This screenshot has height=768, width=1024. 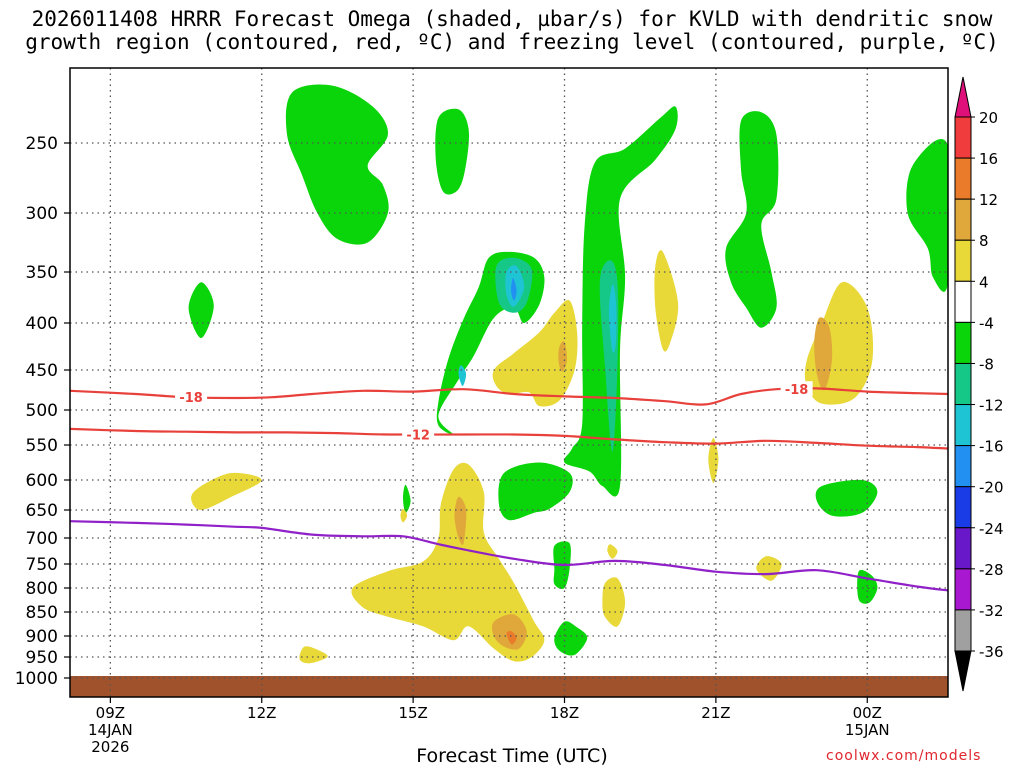 I want to click on y-tick-label-900: 900, so click(x=42, y=637).